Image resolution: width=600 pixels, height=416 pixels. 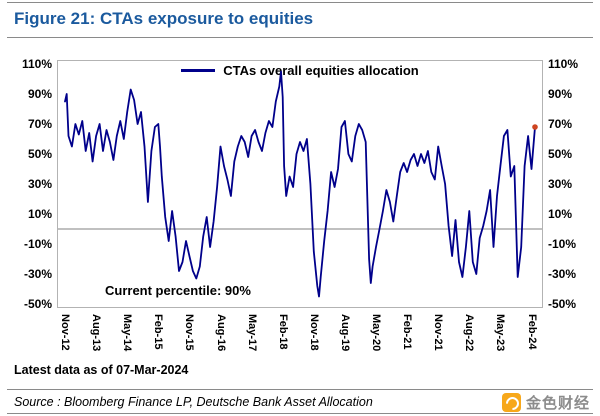 I want to click on x-tick-label: May-20, so click(x=376, y=333).